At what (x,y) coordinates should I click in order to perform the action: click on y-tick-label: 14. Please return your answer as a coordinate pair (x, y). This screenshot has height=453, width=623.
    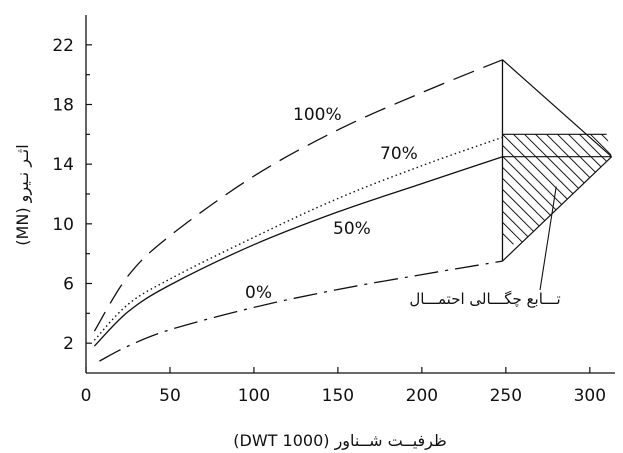
    Looking at the image, I should click on (63, 165).